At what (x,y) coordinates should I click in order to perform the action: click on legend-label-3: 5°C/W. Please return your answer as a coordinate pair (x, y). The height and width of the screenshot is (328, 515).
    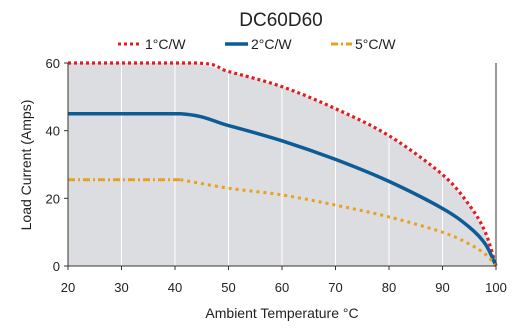
    Looking at the image, I should click on (375, 44).